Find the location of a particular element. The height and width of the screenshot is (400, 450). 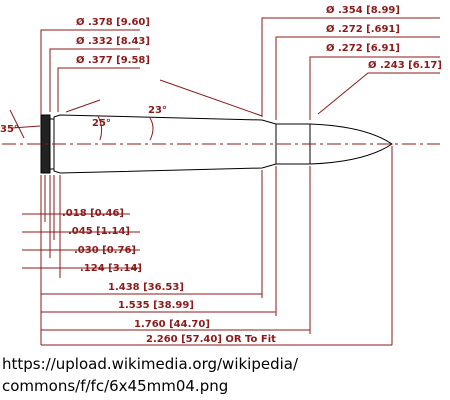

rim-diameter-label: Ø .378 [9.60] is located at coordinates (113, 22).